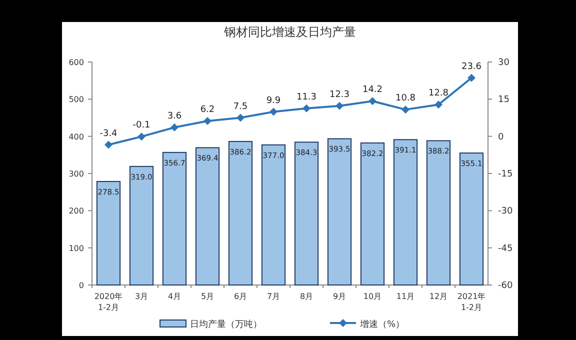  I want to click on data-label: 14.2, so click(372, 90).